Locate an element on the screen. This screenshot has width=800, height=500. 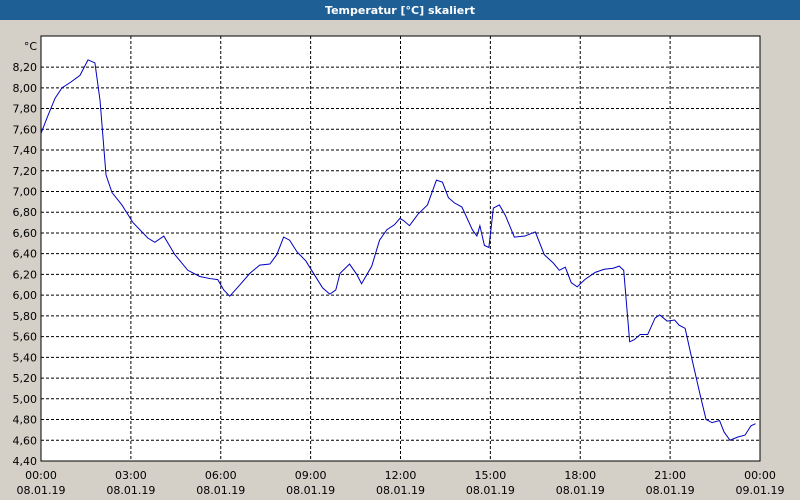
y-axis-label: °C is located at coordinates (31, 46).